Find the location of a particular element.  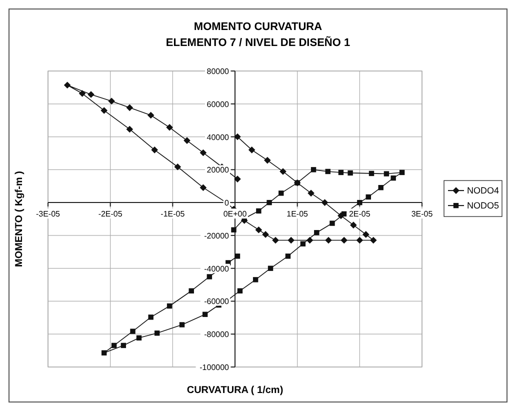

x-tick-label: 0E+00 is located at coordinates (235, 214).